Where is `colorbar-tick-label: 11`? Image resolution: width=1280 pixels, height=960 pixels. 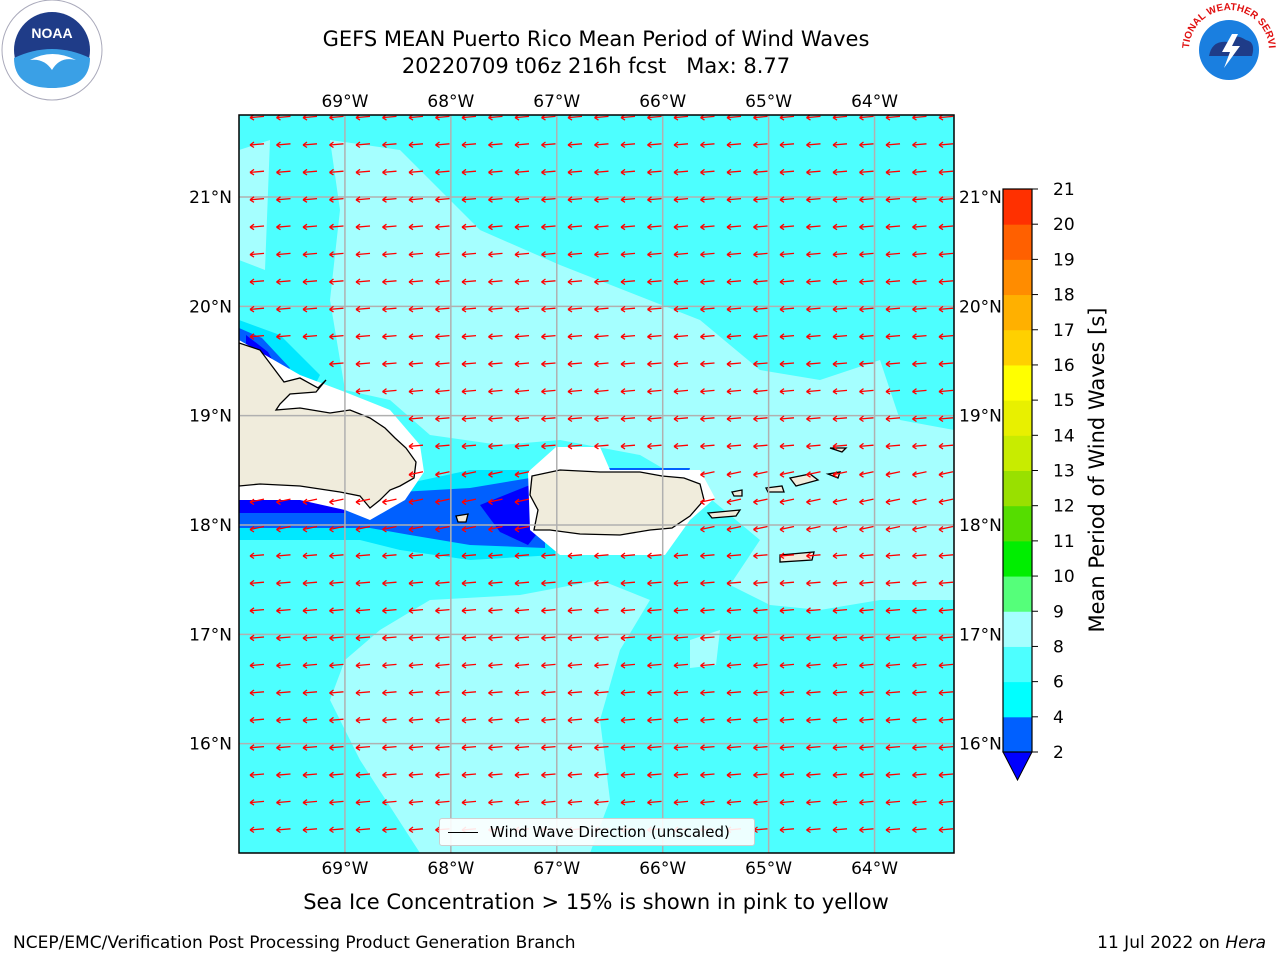 colorbar-tick-label: 11 is located at coordinates (1064, 542).